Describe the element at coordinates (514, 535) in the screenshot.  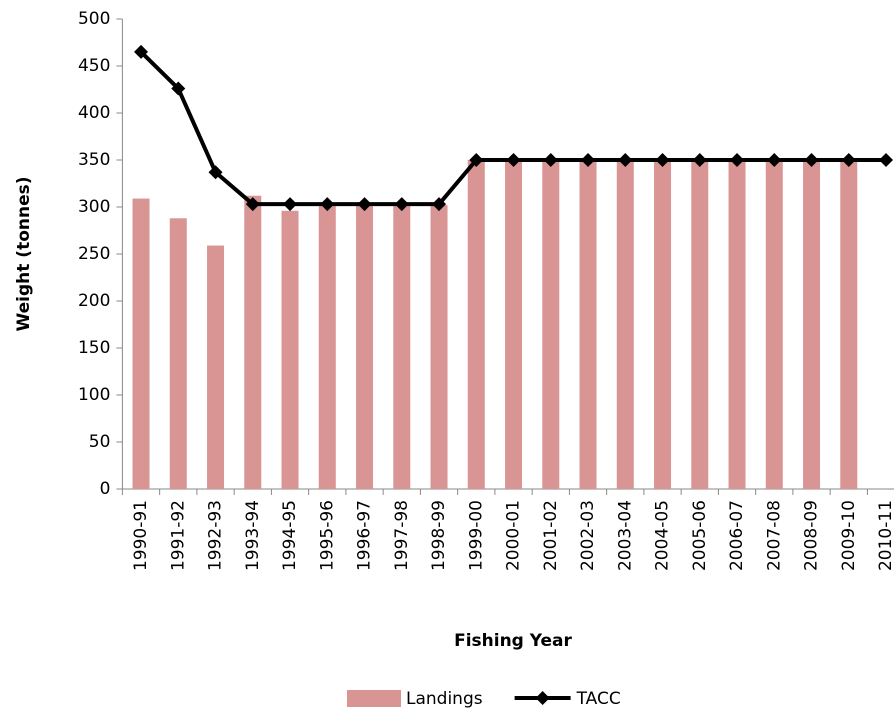
I see `x-tick-label: 2000-01` at that location.